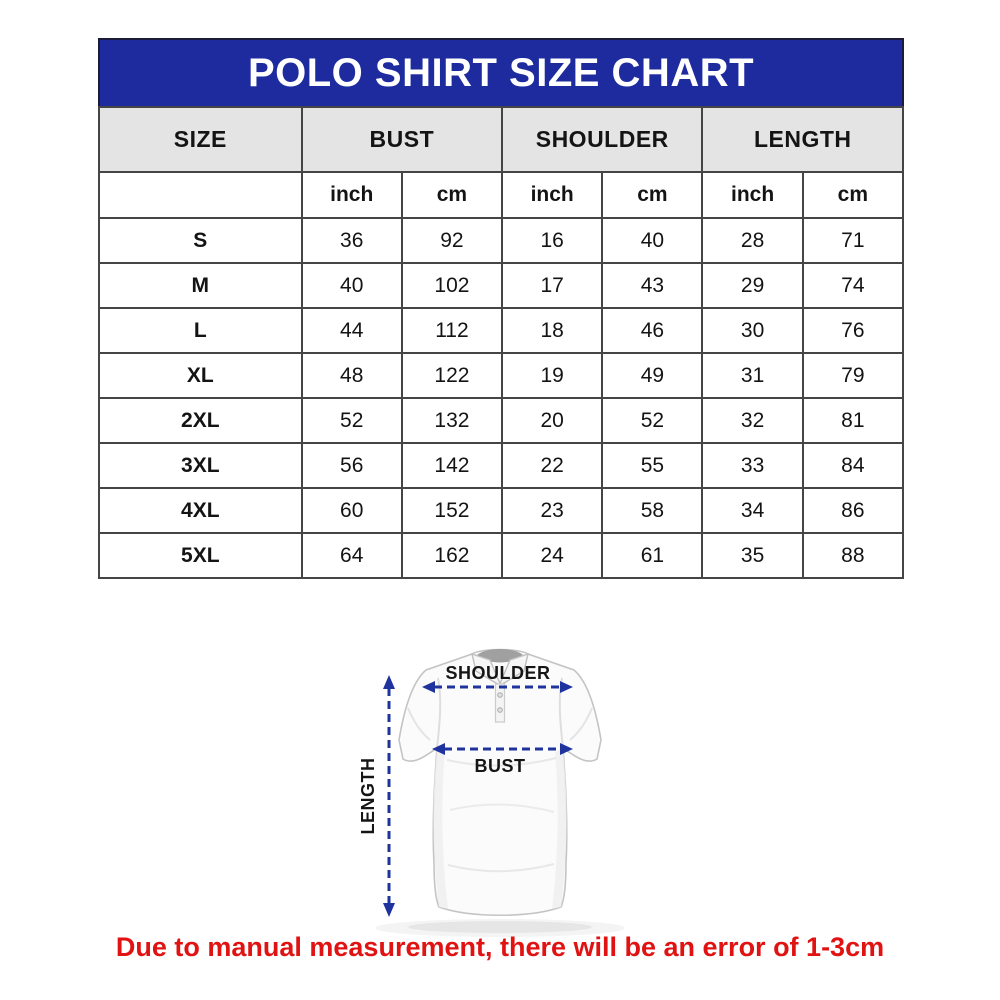 This screenshot has width=1000, height=1000. What do you see at coordinates (752, 465) in the screenshot?
I see `size-value: 33` at bounding box center [752, 465].